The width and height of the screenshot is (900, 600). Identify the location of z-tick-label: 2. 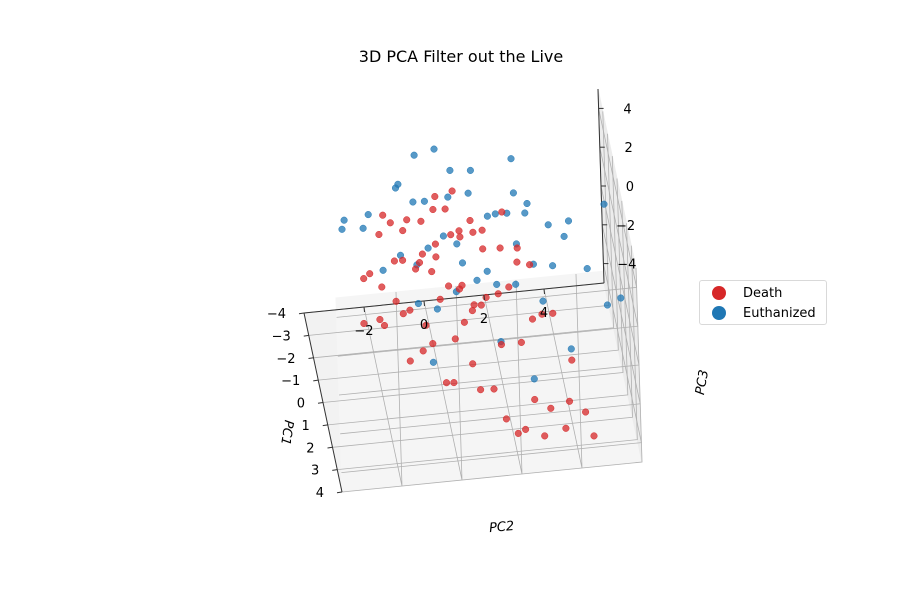
(629, 148).